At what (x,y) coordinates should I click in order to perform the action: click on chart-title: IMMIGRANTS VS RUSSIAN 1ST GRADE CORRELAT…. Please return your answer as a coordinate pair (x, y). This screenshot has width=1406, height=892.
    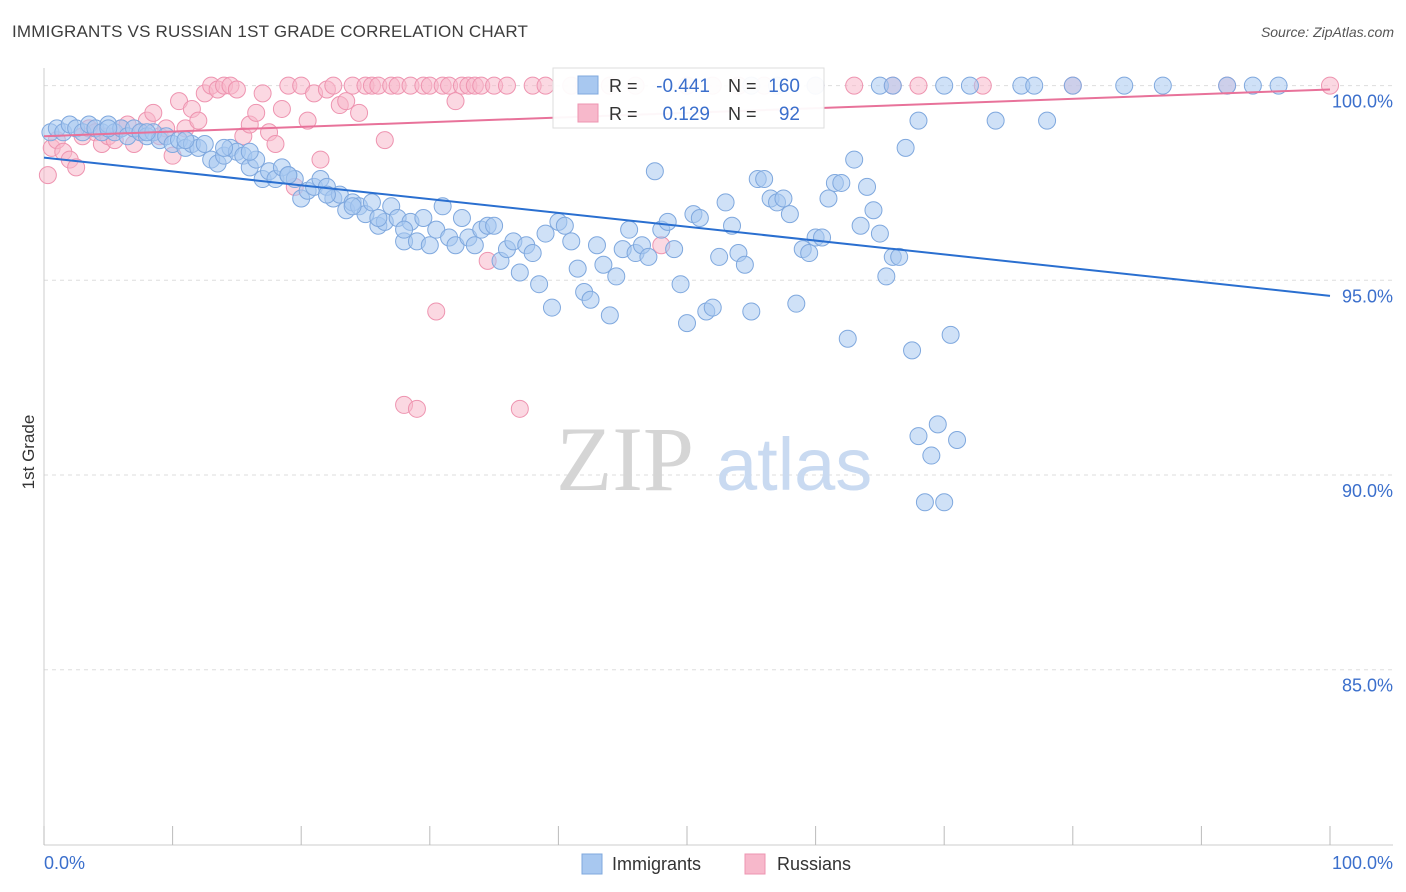
    Looking at the image, I should click on (270, 31).